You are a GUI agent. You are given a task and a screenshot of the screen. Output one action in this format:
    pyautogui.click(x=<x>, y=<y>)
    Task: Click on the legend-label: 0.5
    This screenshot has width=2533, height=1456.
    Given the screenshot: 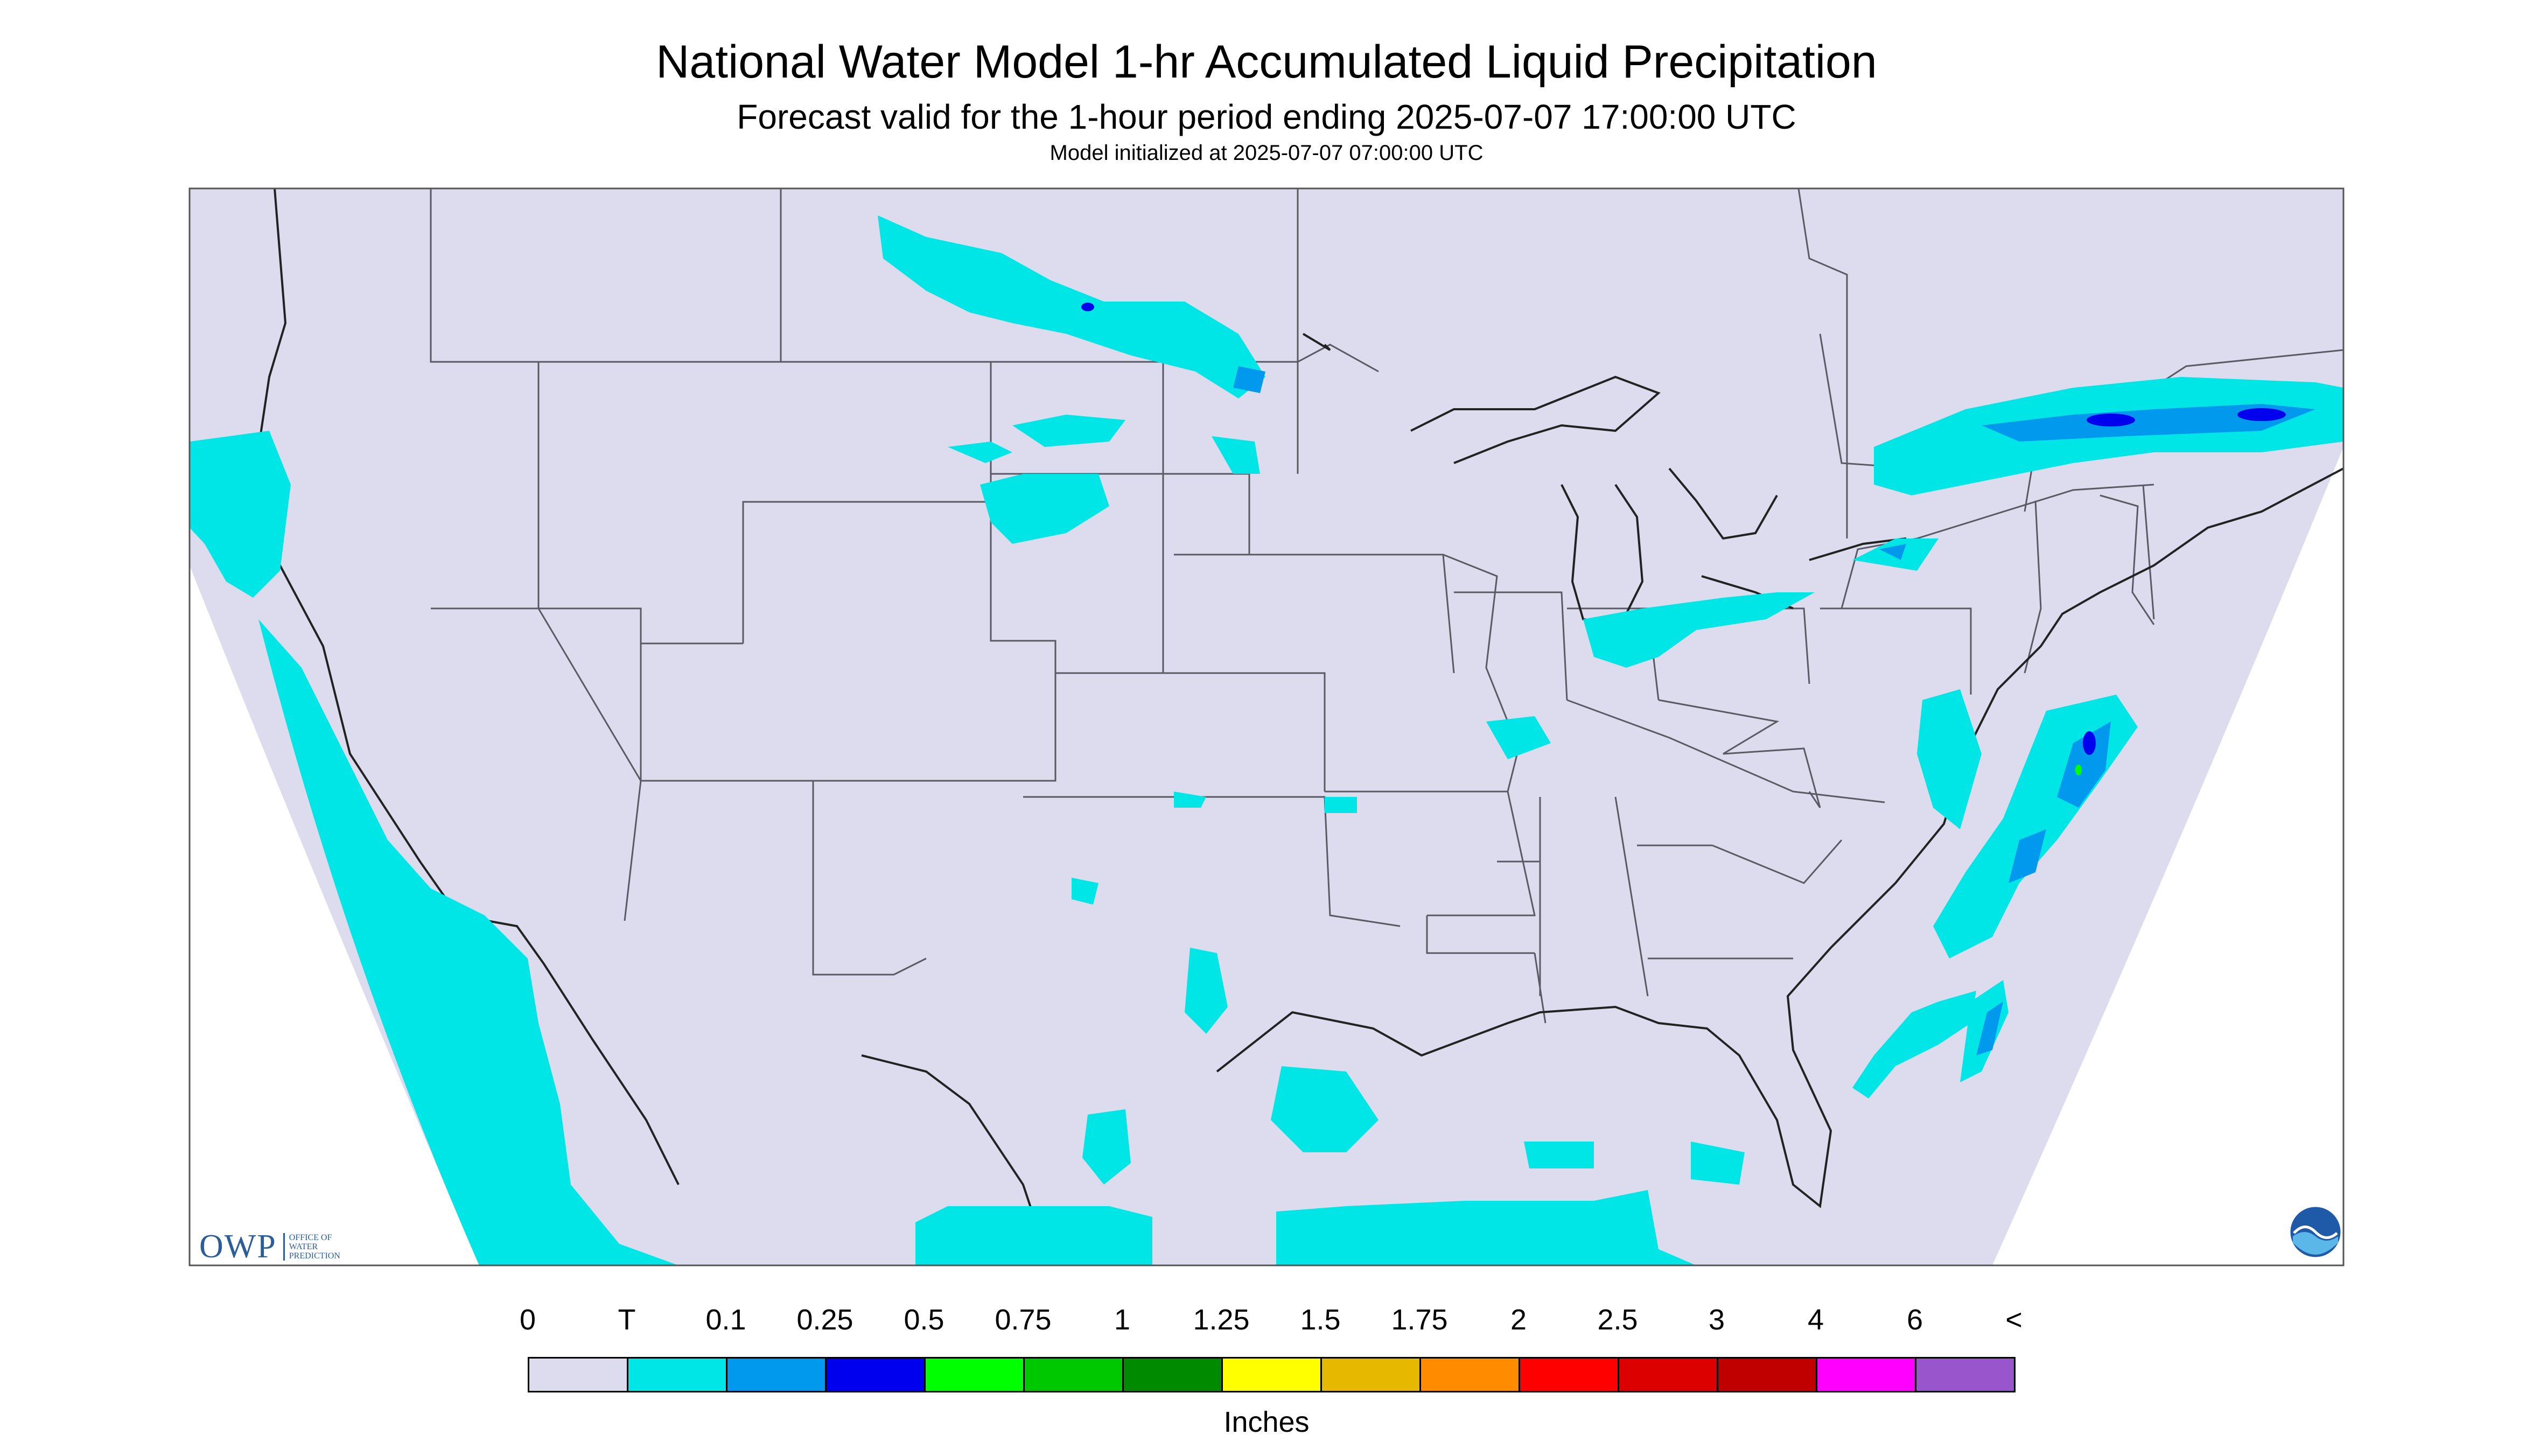 What is the action you would take?
    pyautogui.click(x=924, y=1320)
    